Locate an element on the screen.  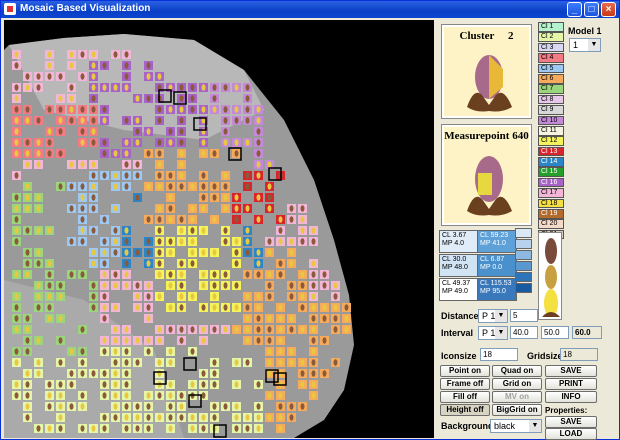
properties-save-button: SAVE is located at coordinates (571, 422).